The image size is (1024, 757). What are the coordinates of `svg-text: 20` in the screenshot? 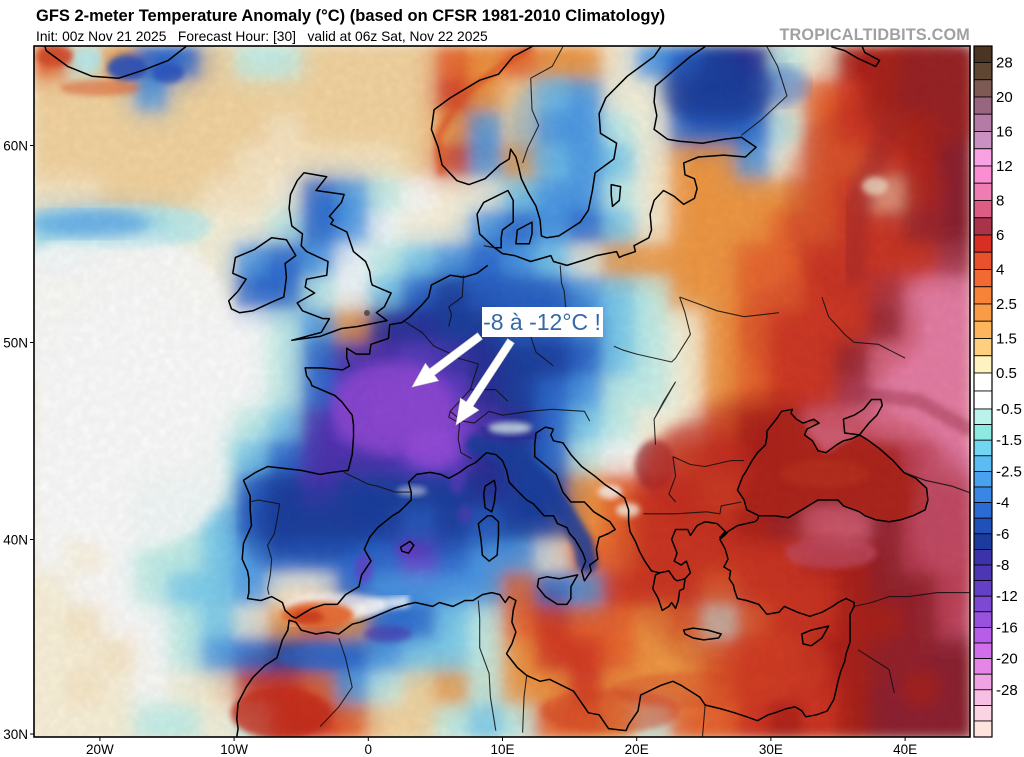 It's located at (1004, 97).